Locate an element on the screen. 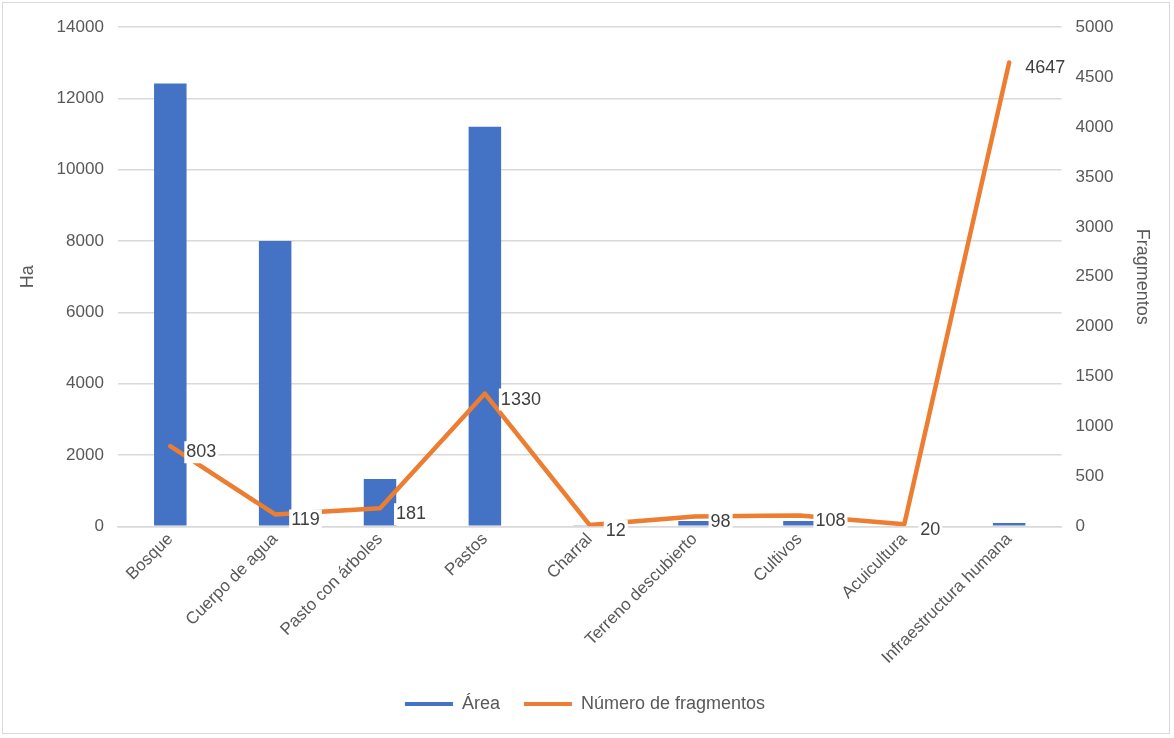 This screenshot has height=738, width=1174. y-tick-label: 12000 is located at coordinates (80, 98).